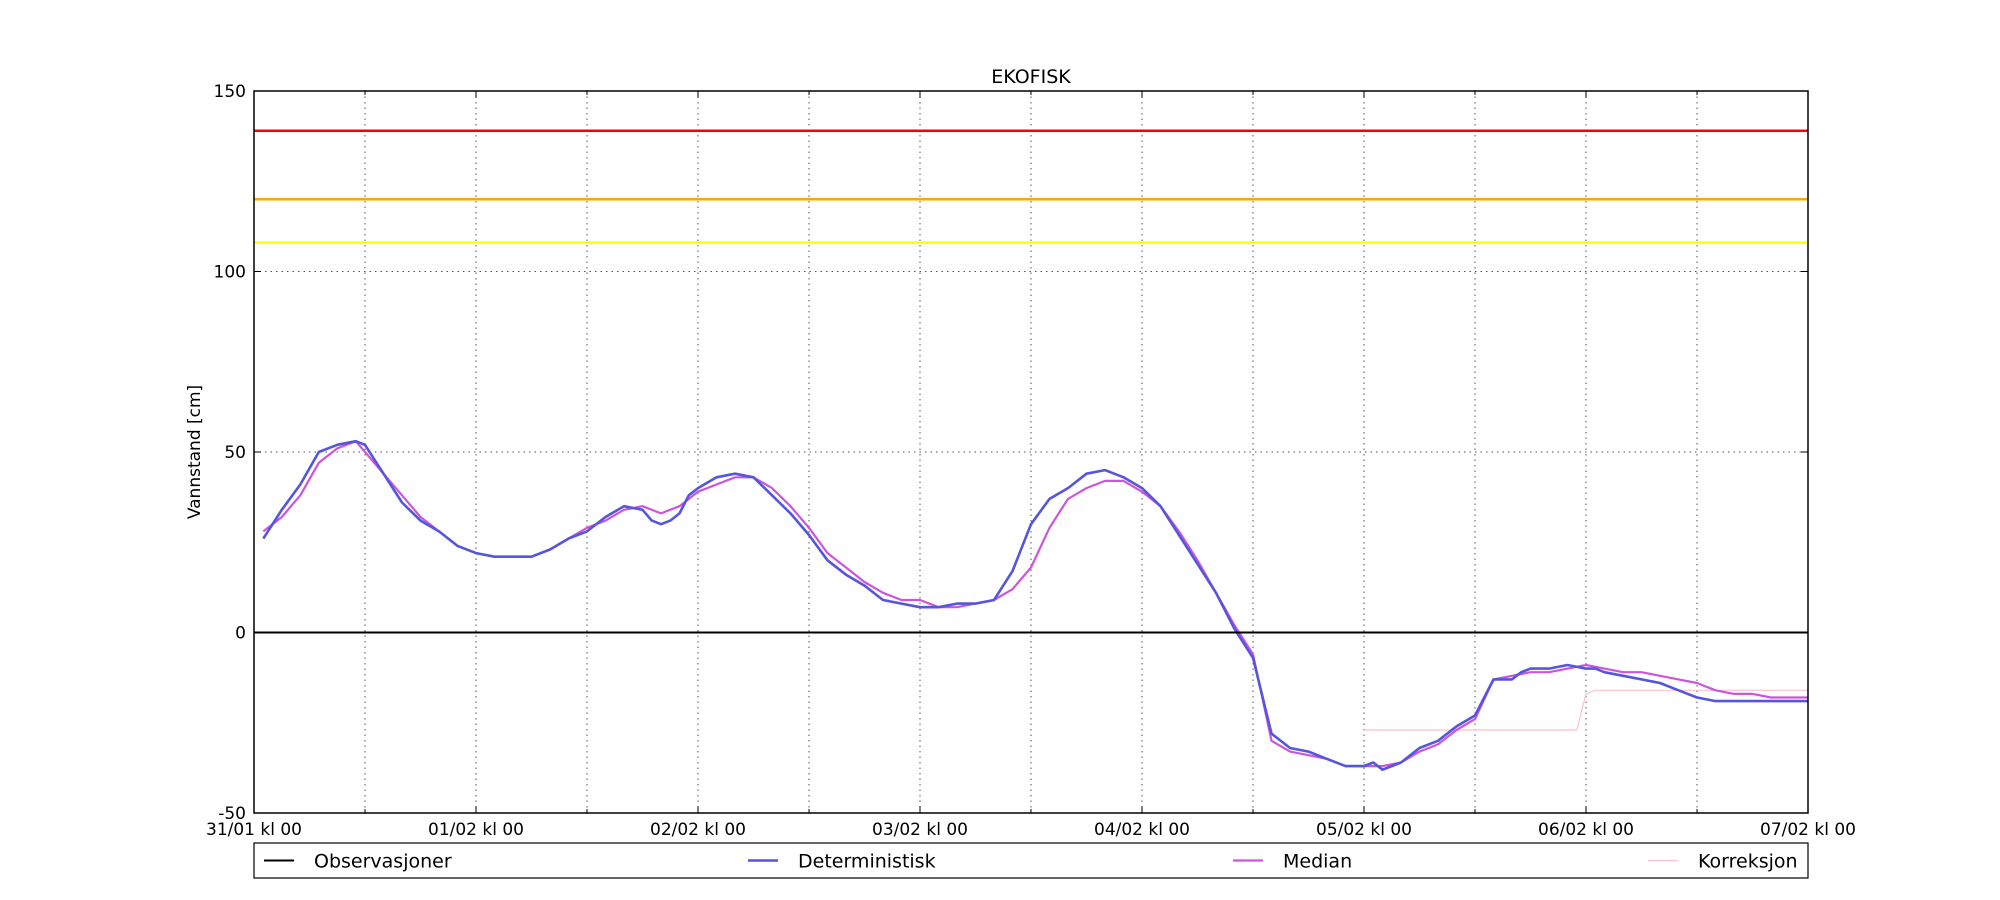  Describe the element at coordinates (1748, 862) in the screenshot. I see `legend-label-korreksjon: Korreksjon` at that location.